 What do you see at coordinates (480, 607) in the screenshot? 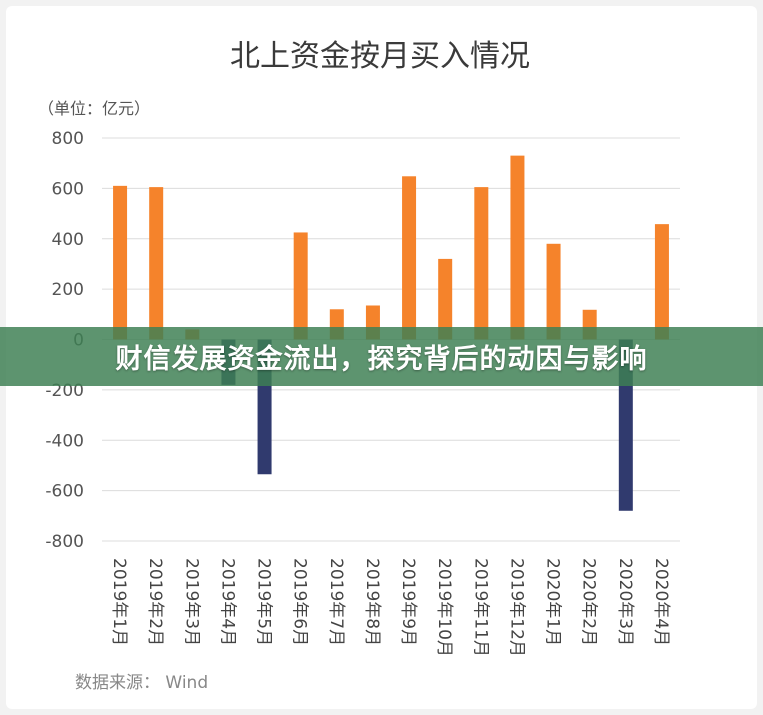
I see `x-tick-label: 2019年11月` at bounding box center [480, 607].